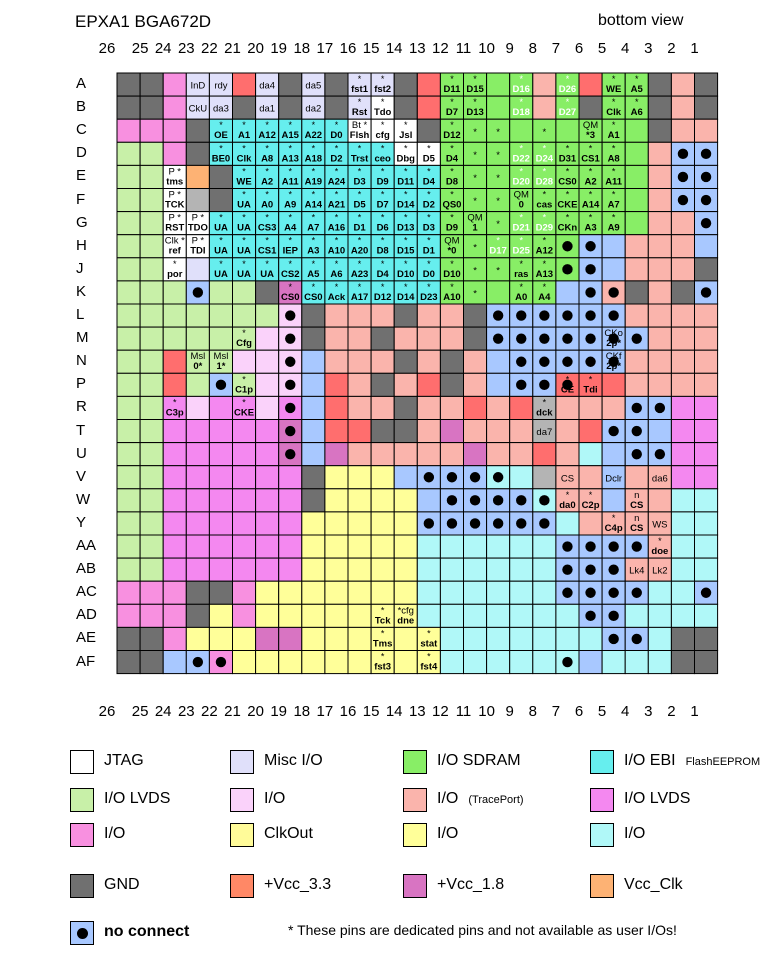 The height and width of the screenshot is (960, 780). What do you see at coordinates (174, 269) in the screenshot?
I see `pin-j24: *por` at bounding box center [174, 269].